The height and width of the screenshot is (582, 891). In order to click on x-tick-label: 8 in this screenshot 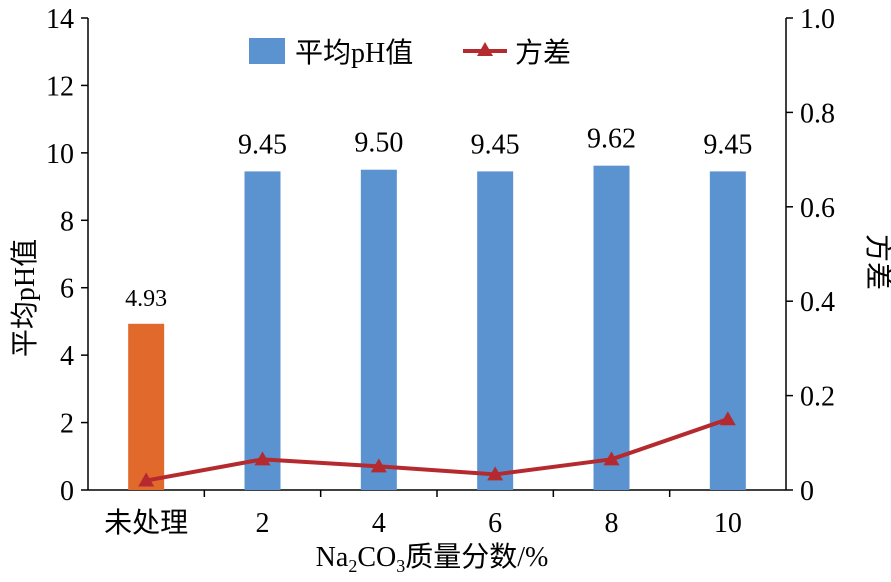, I will do `click(612, 523)`.